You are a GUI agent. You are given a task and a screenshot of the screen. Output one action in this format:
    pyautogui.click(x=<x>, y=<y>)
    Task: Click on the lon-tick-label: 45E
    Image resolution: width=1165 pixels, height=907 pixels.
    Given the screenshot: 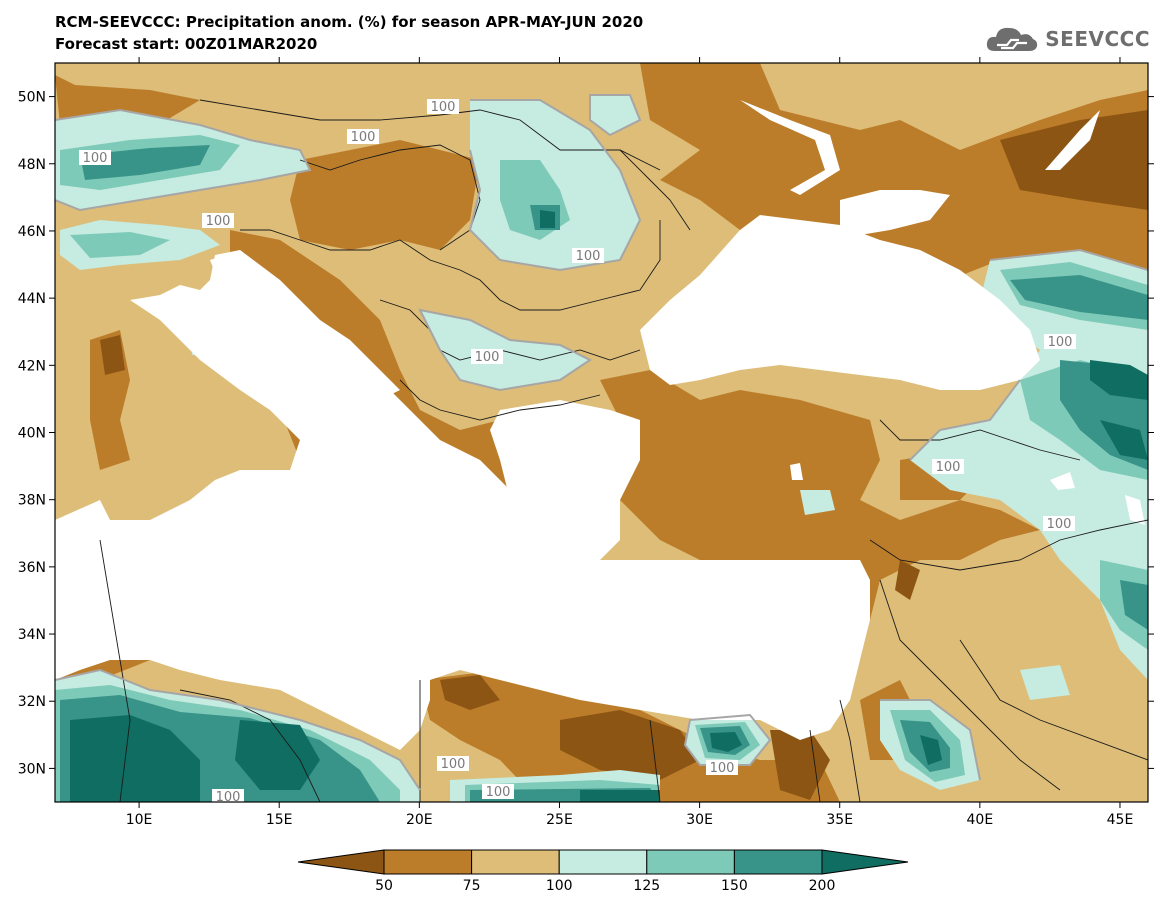 What is the action you would take?
    pyautogui.click(x=1120, y=820)
    